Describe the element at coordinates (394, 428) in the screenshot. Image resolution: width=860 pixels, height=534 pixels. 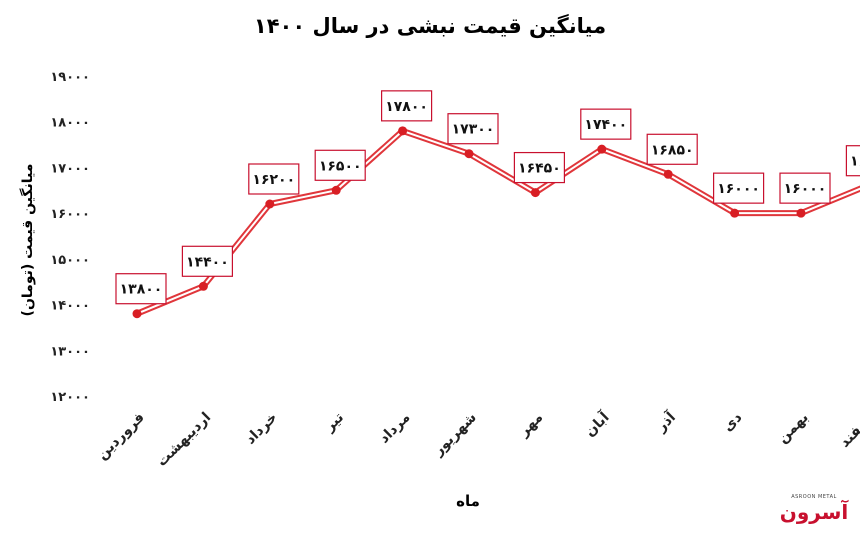
I see `x-tick-label: مرداد` at that location.